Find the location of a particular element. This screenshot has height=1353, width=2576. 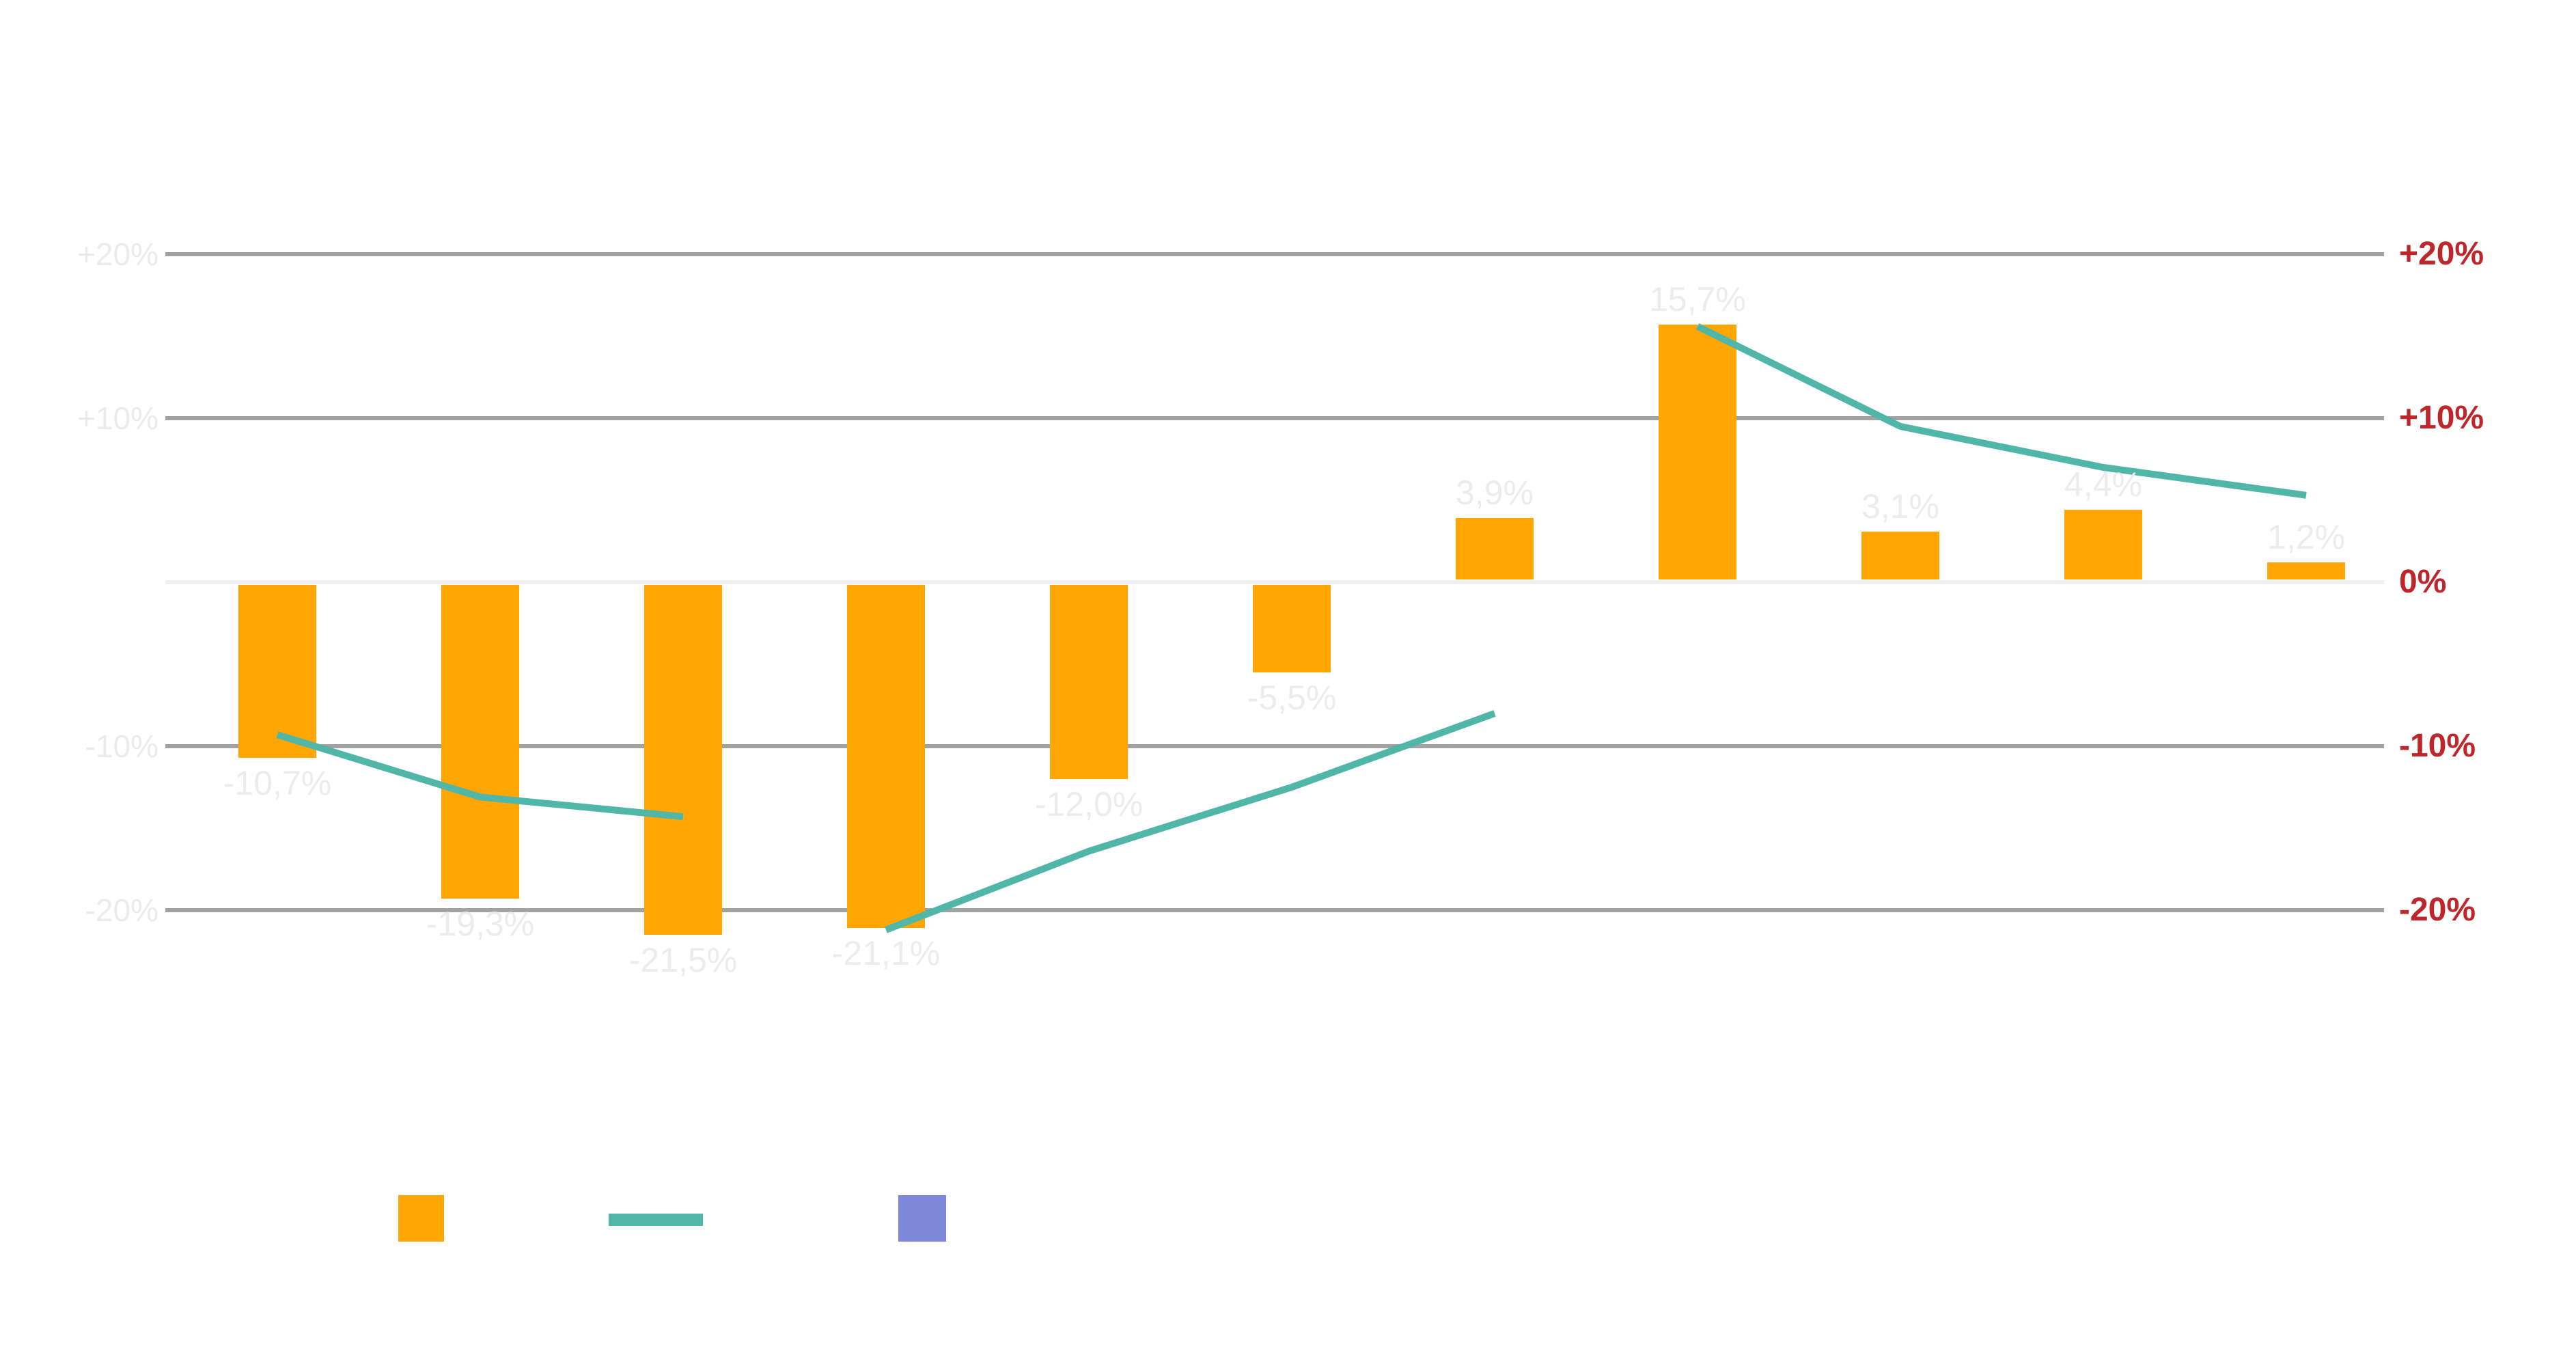

y-axis-right-label-20: +20% is located at coordinates (2441, 254).